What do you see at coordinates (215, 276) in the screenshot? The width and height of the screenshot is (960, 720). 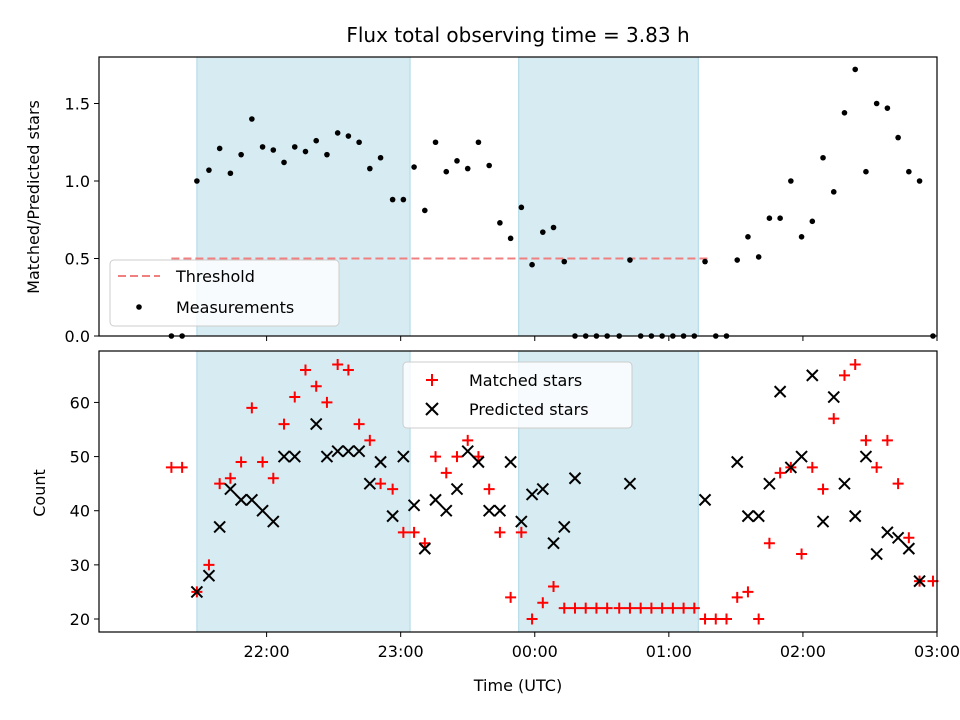 I see `legend-threshold-label: Threshold` at bounding box center [215, 276].